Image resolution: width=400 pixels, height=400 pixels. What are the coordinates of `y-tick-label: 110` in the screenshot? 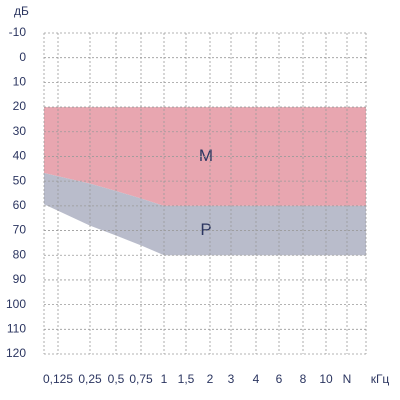 It's located at (16, 328).